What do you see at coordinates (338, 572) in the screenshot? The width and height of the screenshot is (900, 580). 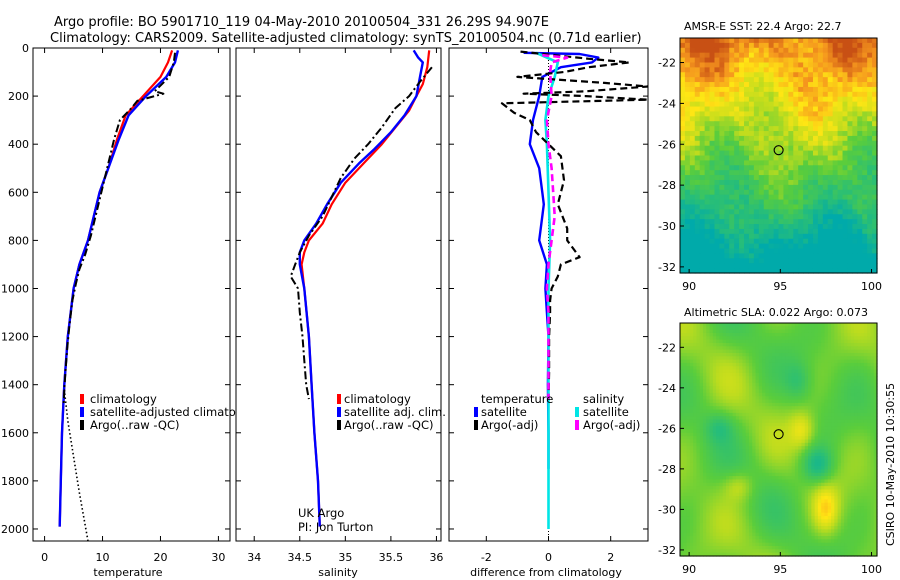 I see `salinity-xlabel: salinity` at bounding box center [338, 572].